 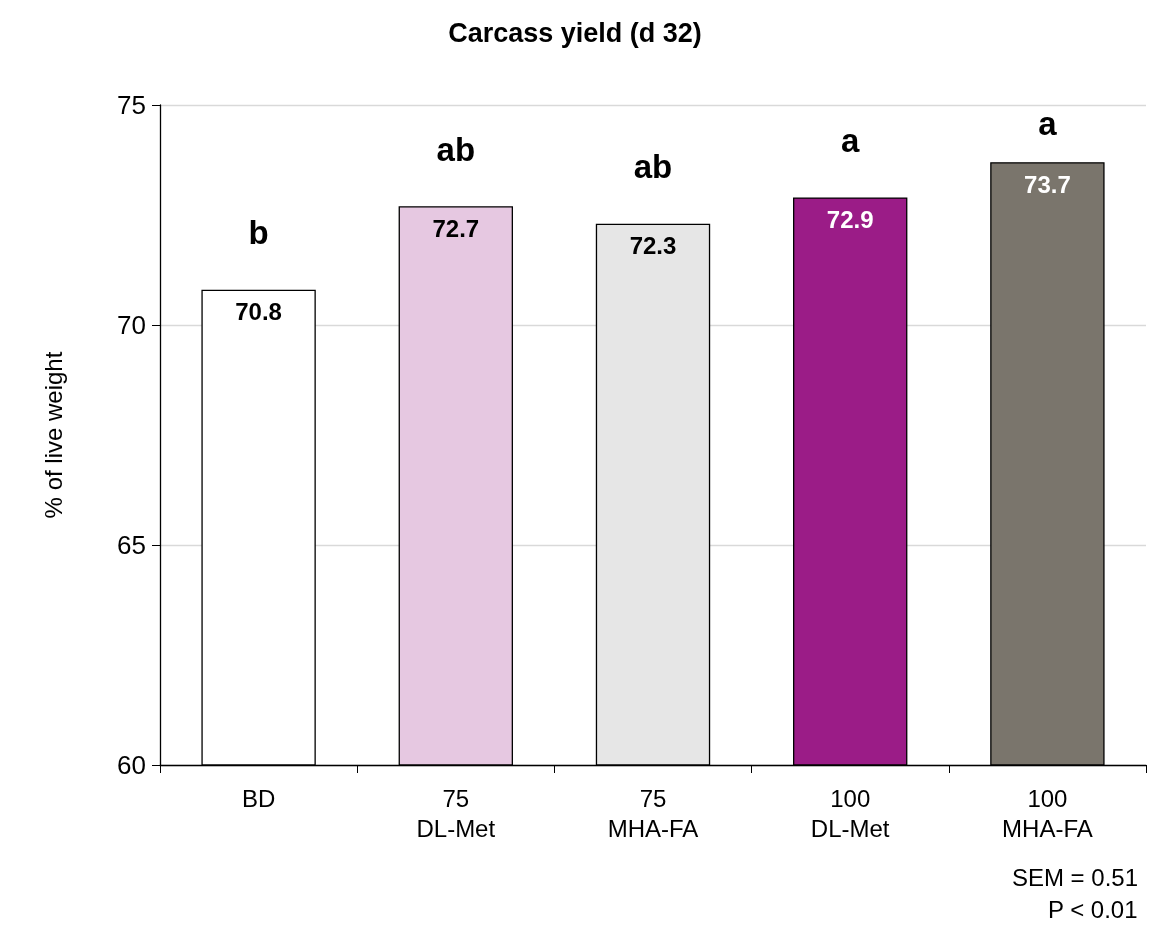 What do you see at coordinates (258, 798) in the screenshot?
I see `x-tick-label: BD` at bounding box center [258, 798].